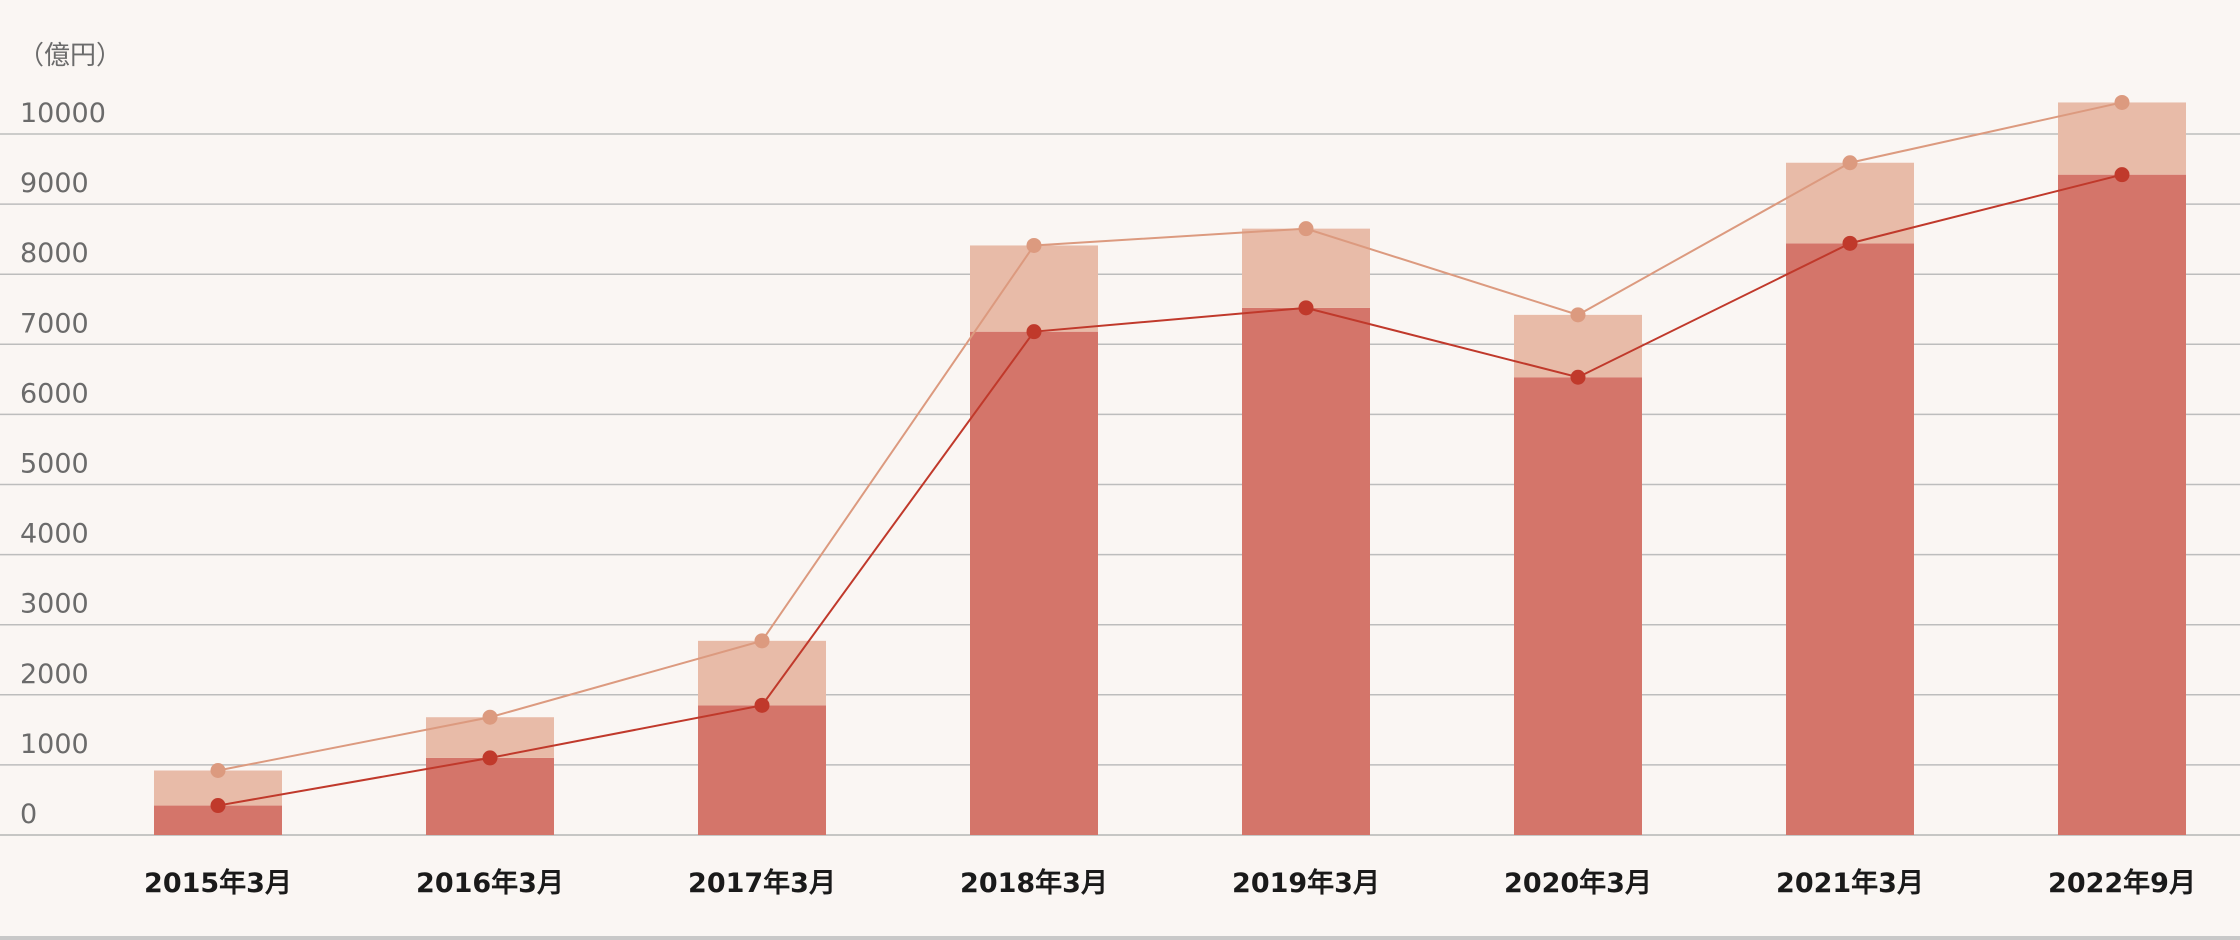  What do you see at coordinates (54, 604) in the screenshot?
I see `y-tick-label: 3000` at bounding box center [54, 604].